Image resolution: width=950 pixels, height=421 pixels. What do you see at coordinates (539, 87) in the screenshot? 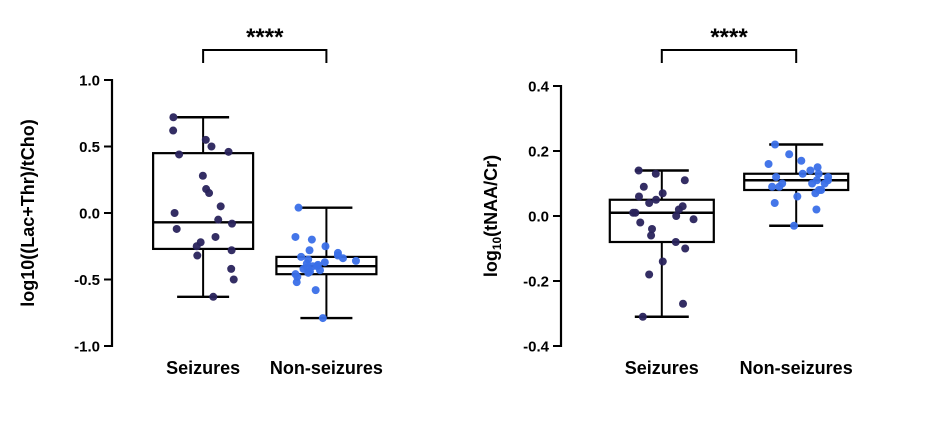
I see `y-tick-label: 0.4` at bounding box center [539, 87].